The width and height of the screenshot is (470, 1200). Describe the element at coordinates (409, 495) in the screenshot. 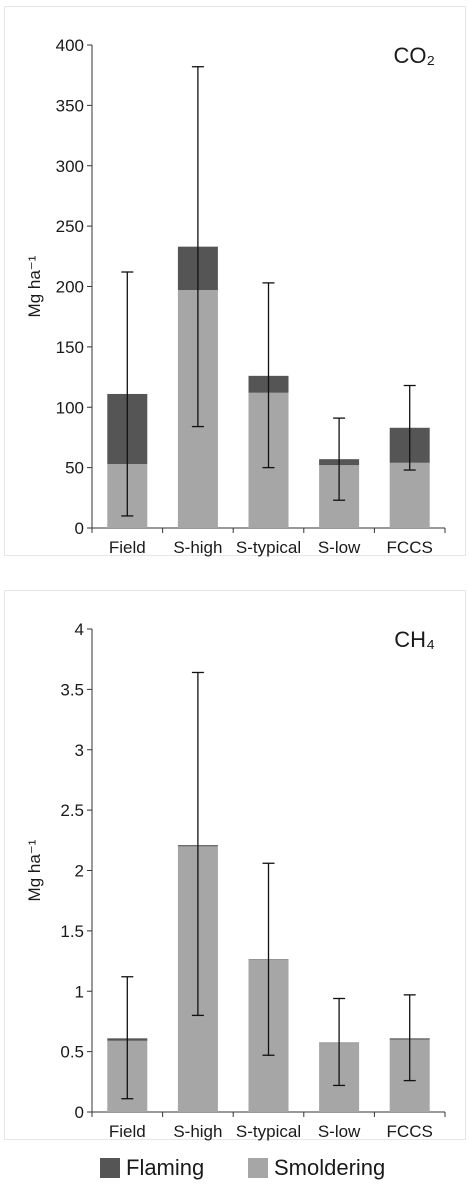

I see `co2-bar-smoldering-fccs` at that location.